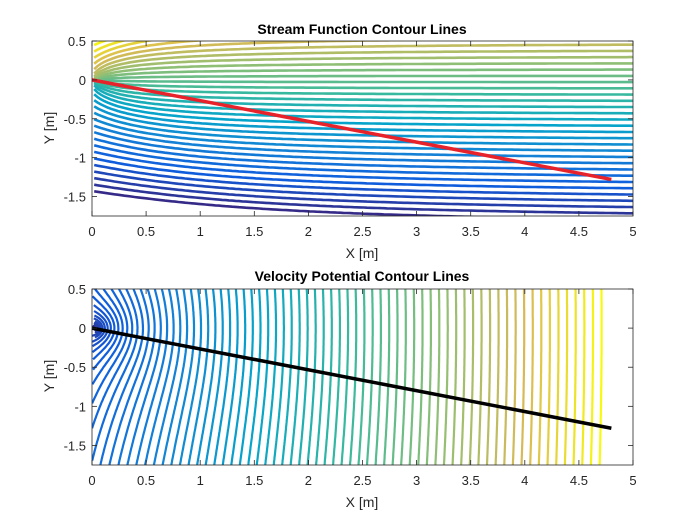 The width and height of the screenshot is (700, 525). I want to click on x-tick-label: 1, so click(200, 231).